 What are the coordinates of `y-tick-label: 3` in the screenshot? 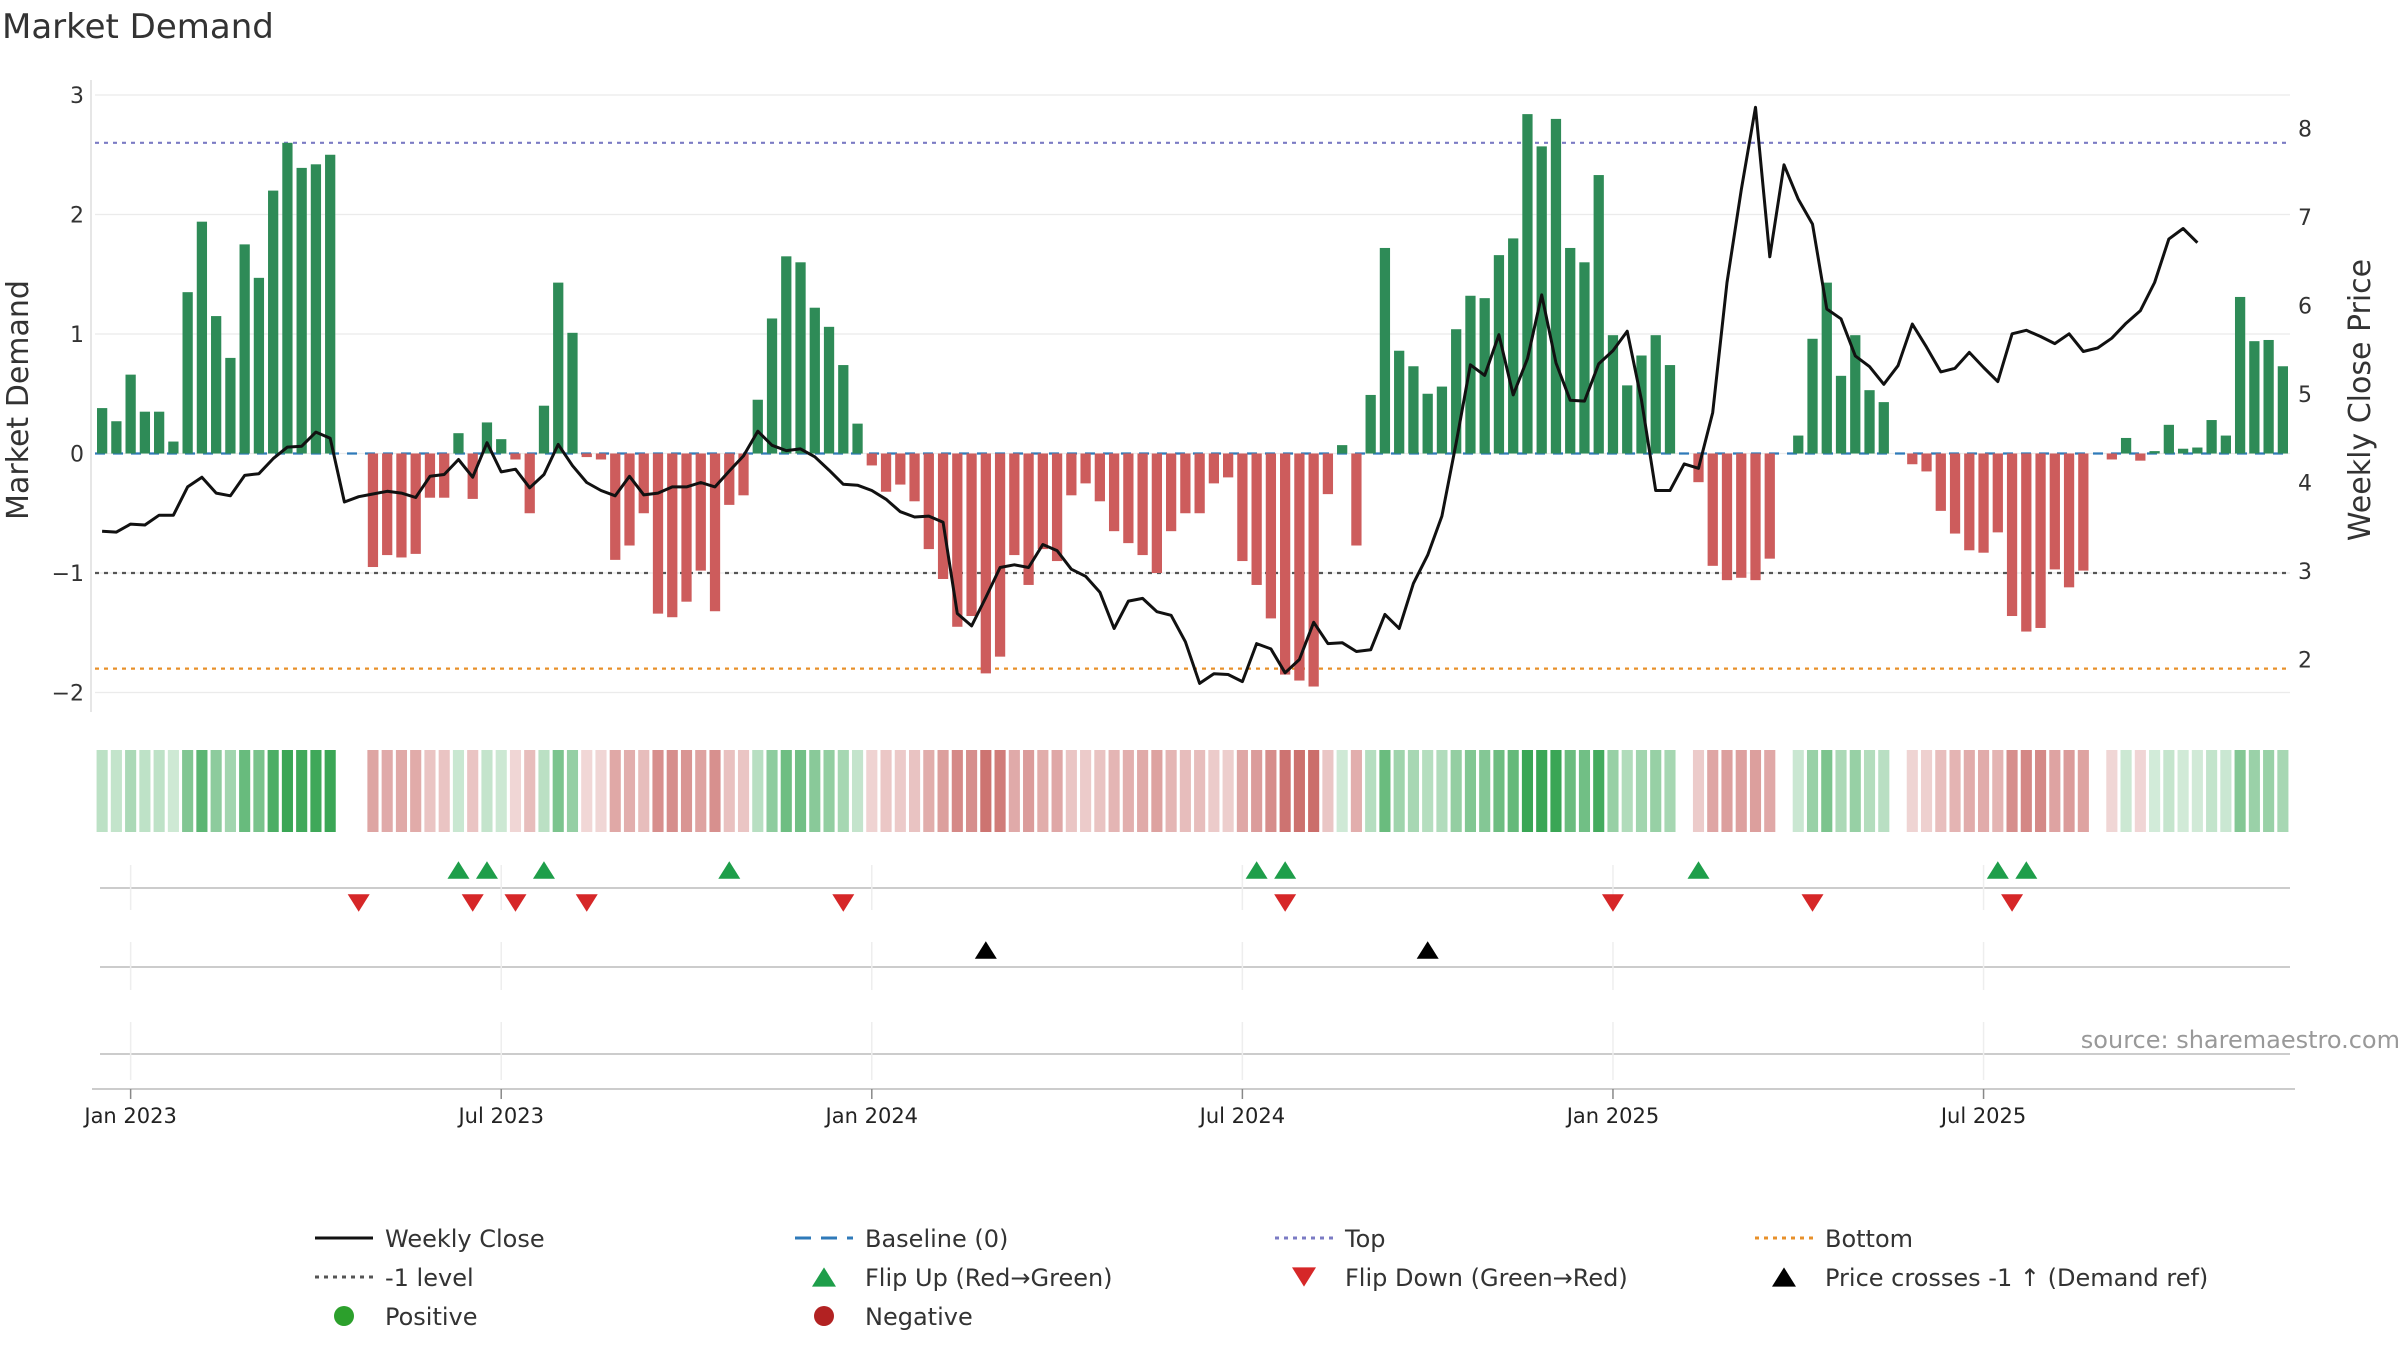 It's located at (77, 96).